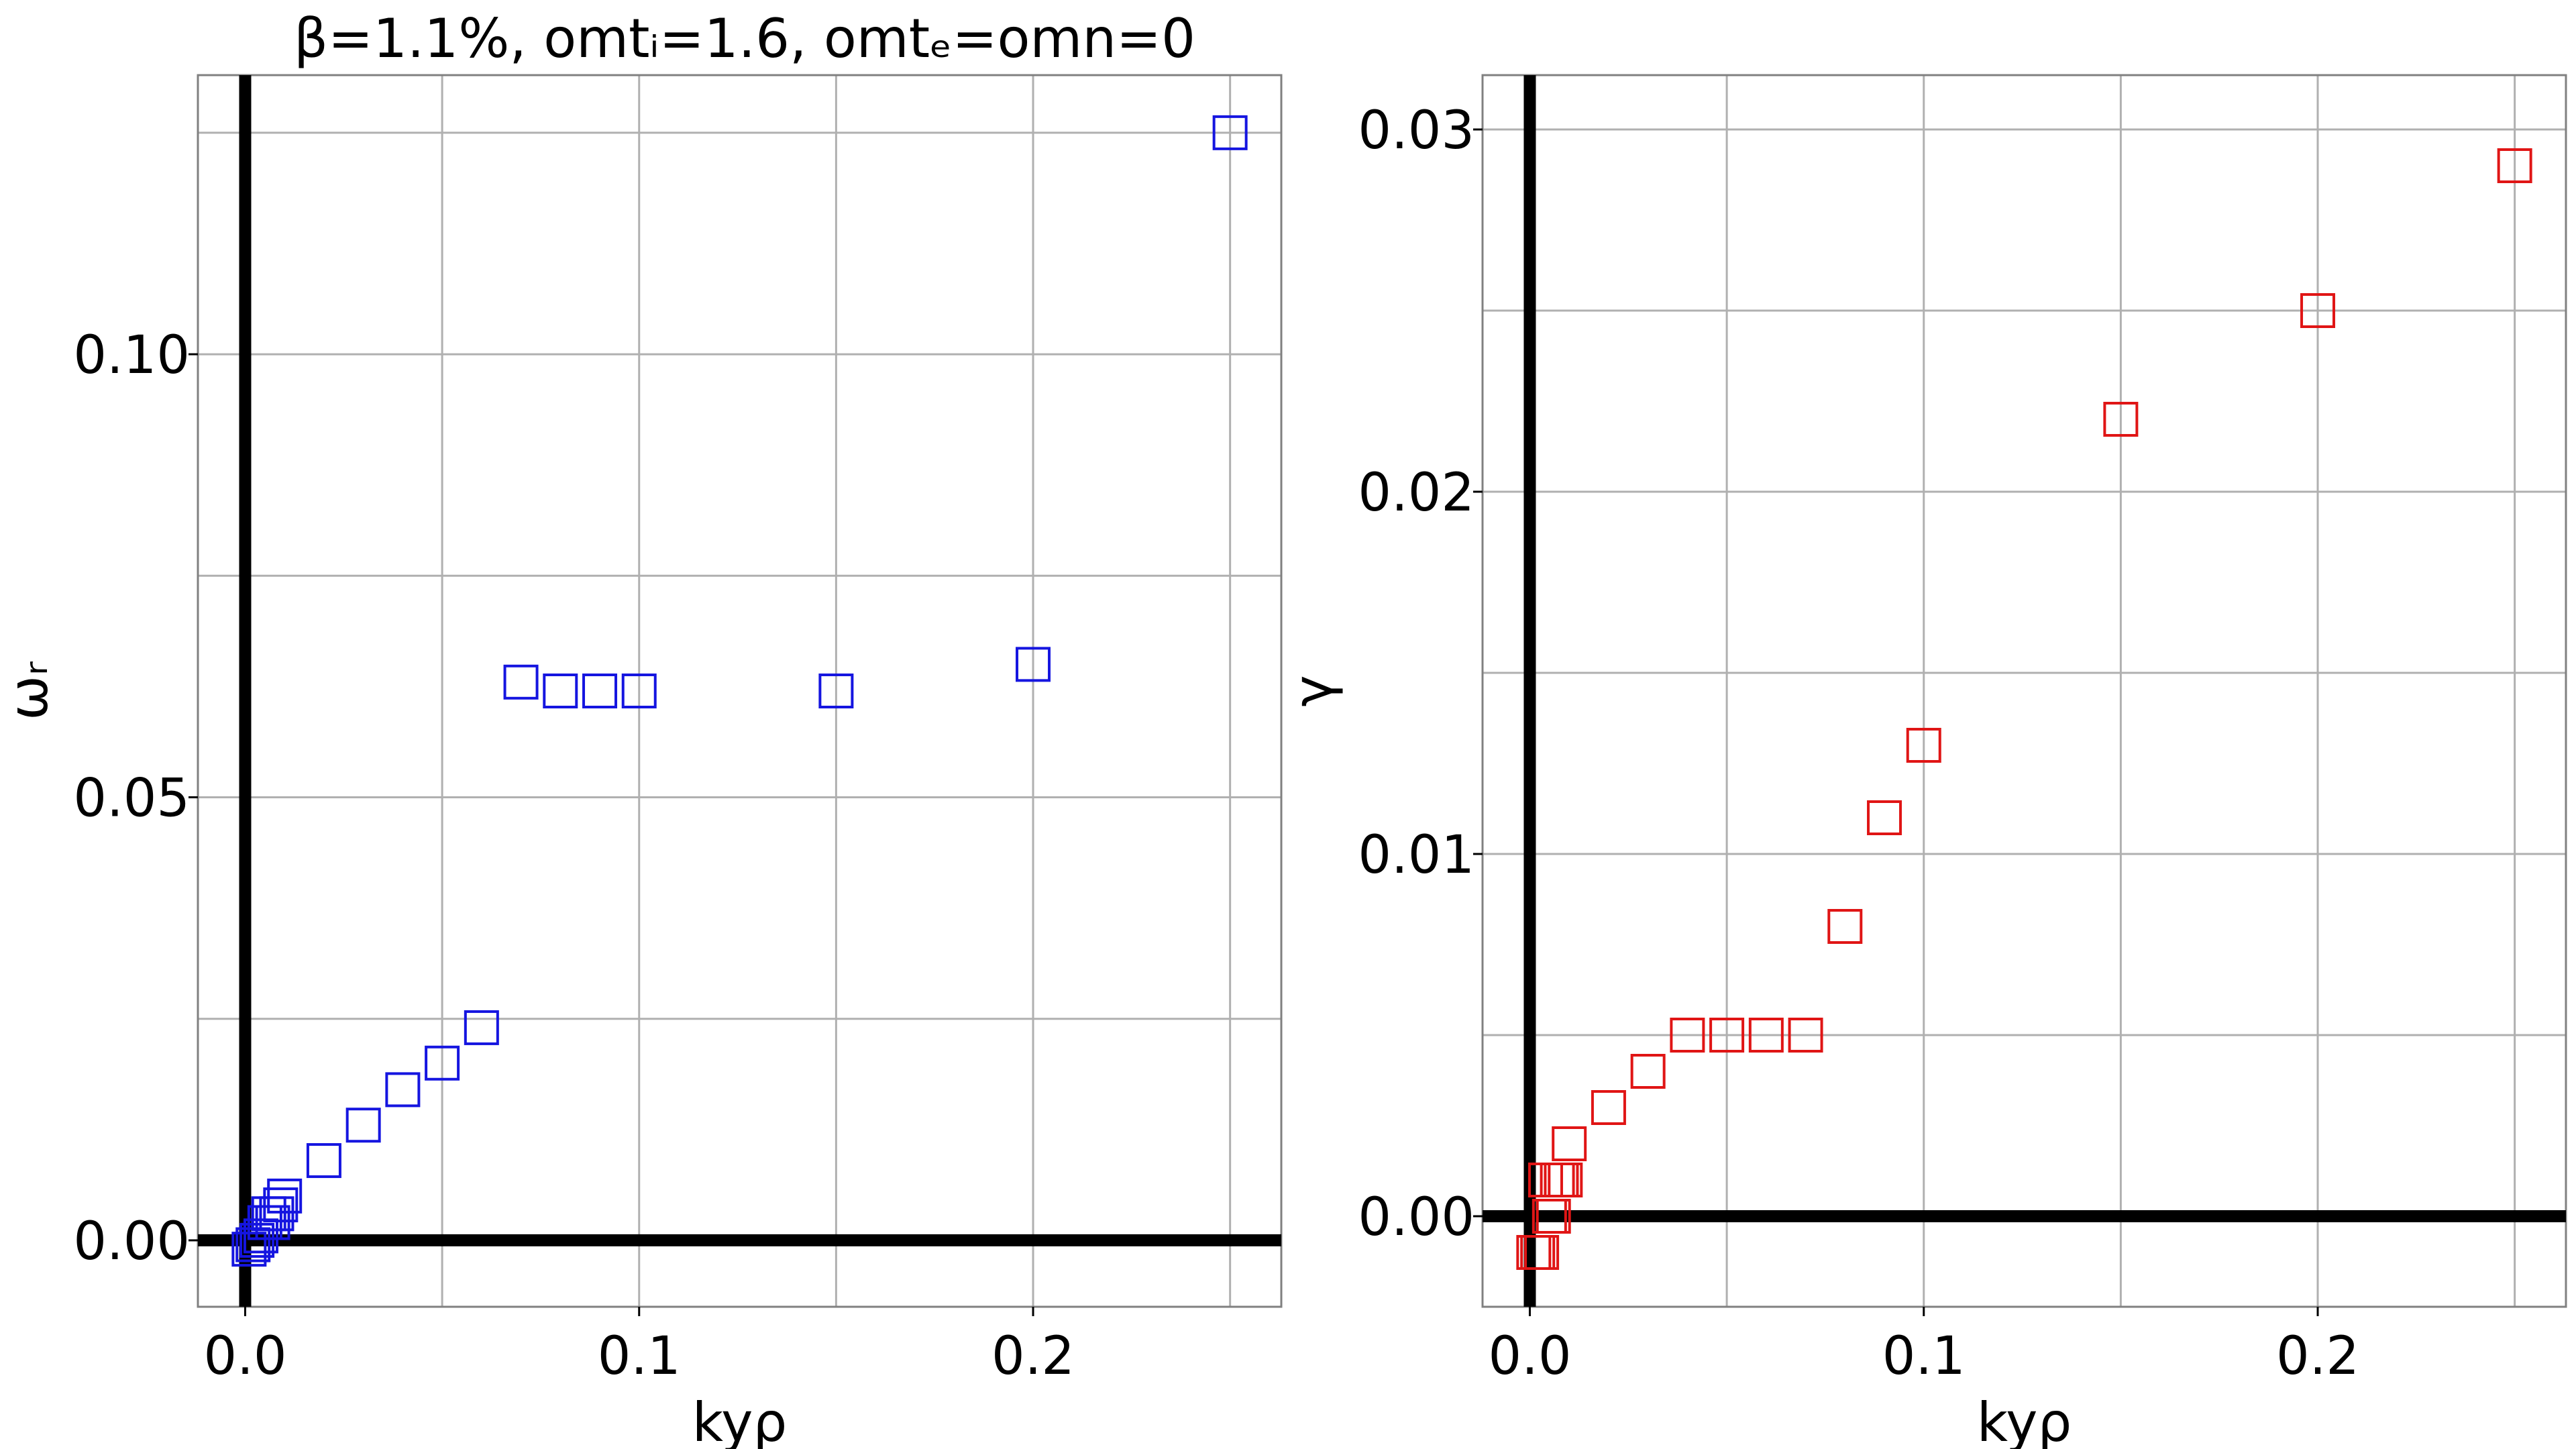  I want to click on omega-x-tick-label: 0.2, so click(1033, 1356).